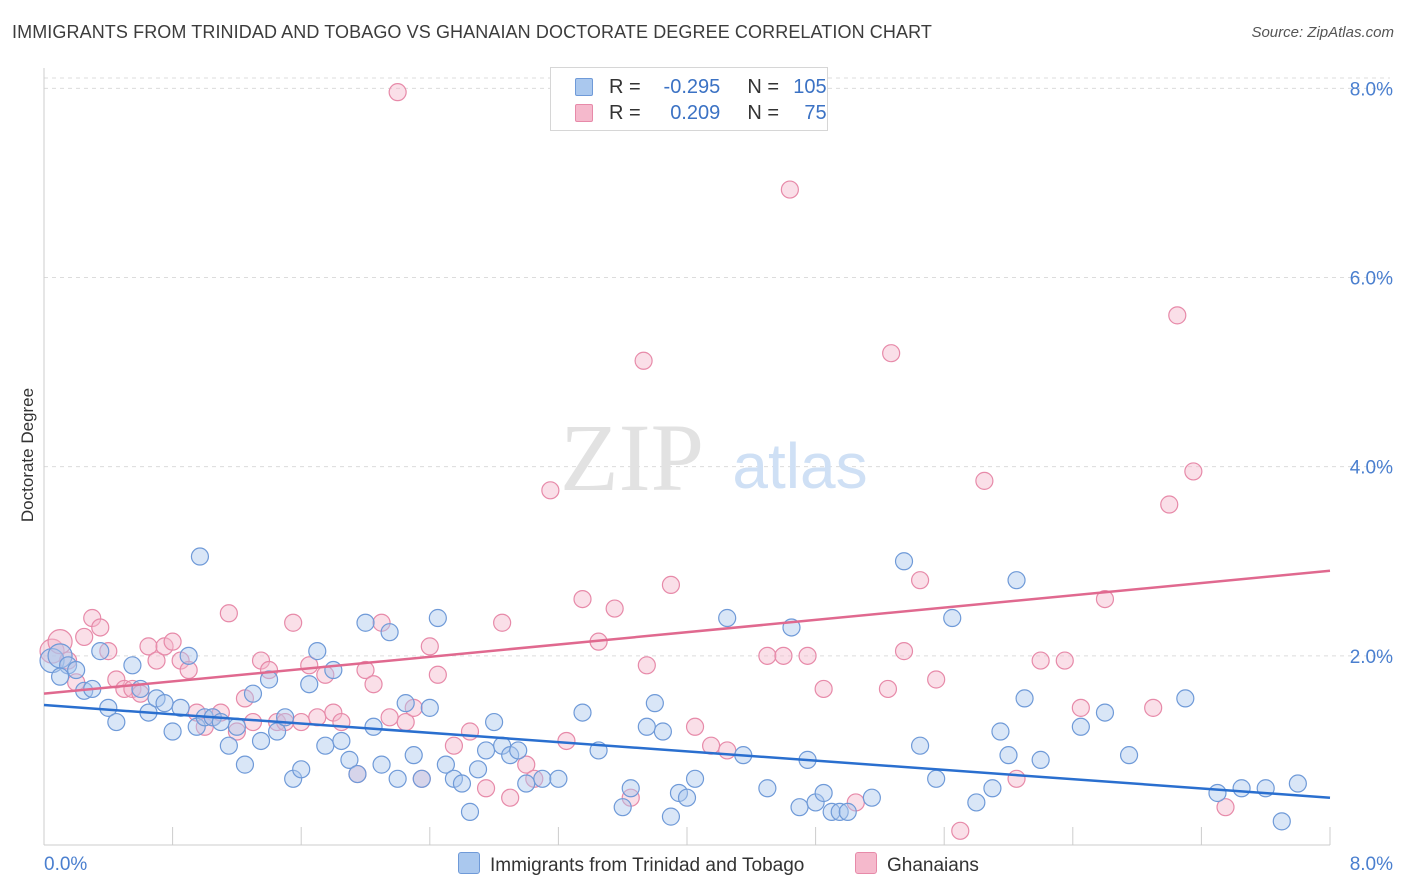 The image size is (1406, 892). Describe the element at coordinates (1371, 468) in the screenshot. I see `y-tick-label-1: 4.0%` at that location.